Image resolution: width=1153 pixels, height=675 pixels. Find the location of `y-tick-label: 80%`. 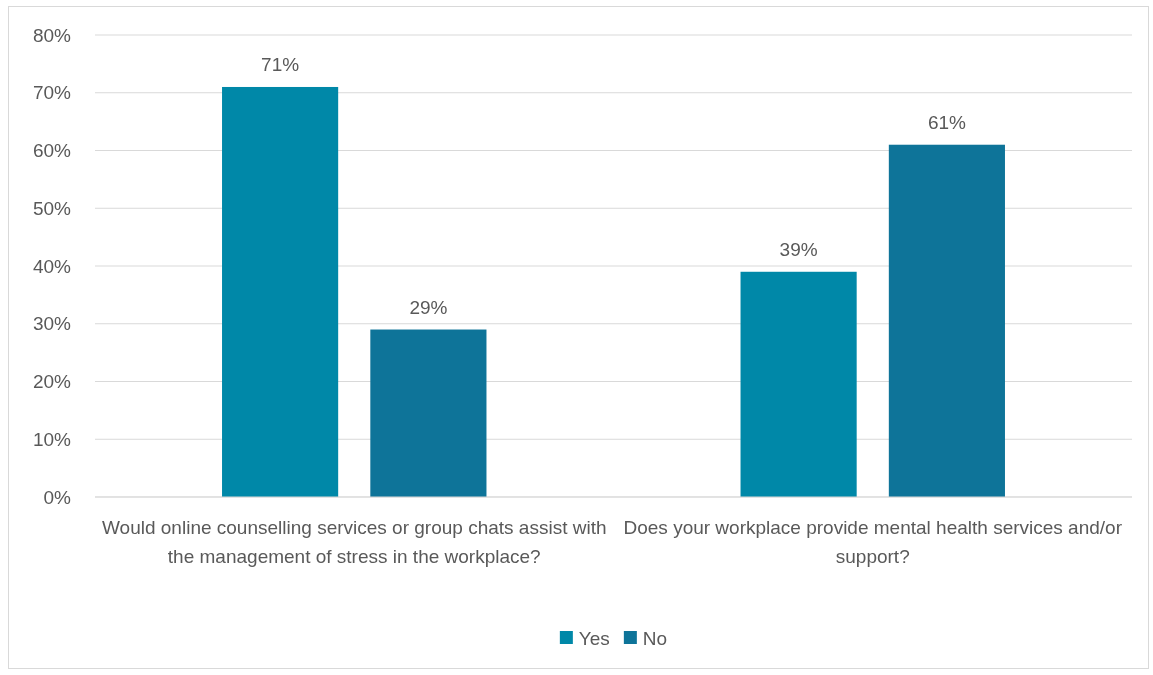

y-tick-label: 80% is located at coordinates (52, 35).